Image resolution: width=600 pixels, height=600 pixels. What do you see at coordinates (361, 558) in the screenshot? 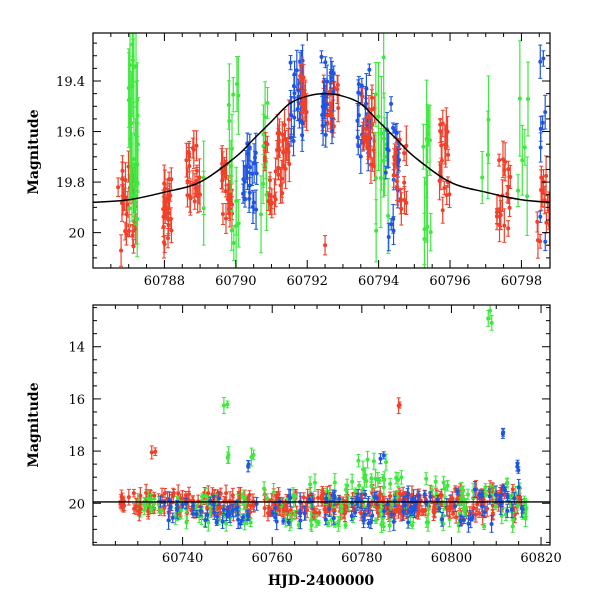
I see `x-tick-label: 60780` at bounding box center [361, 558].